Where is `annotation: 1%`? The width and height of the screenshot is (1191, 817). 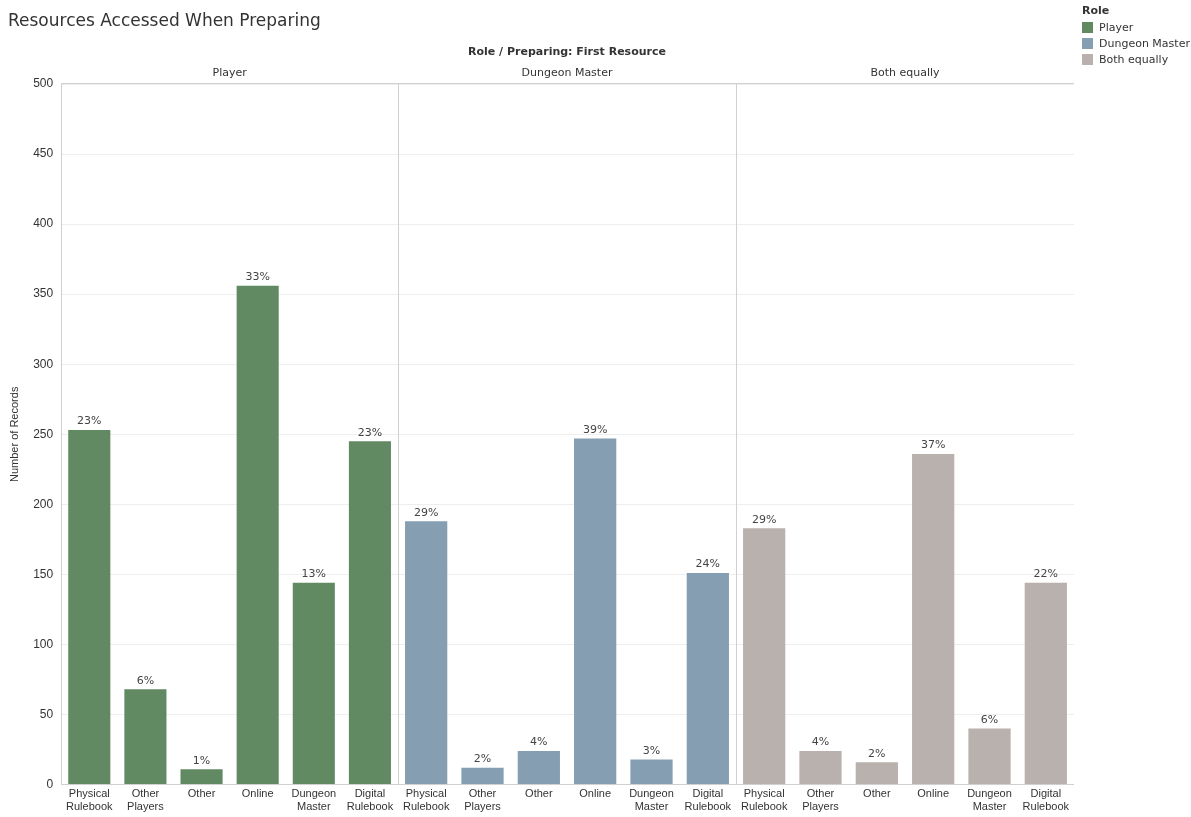 annotation: 1% is located at coordinates (201, 760).